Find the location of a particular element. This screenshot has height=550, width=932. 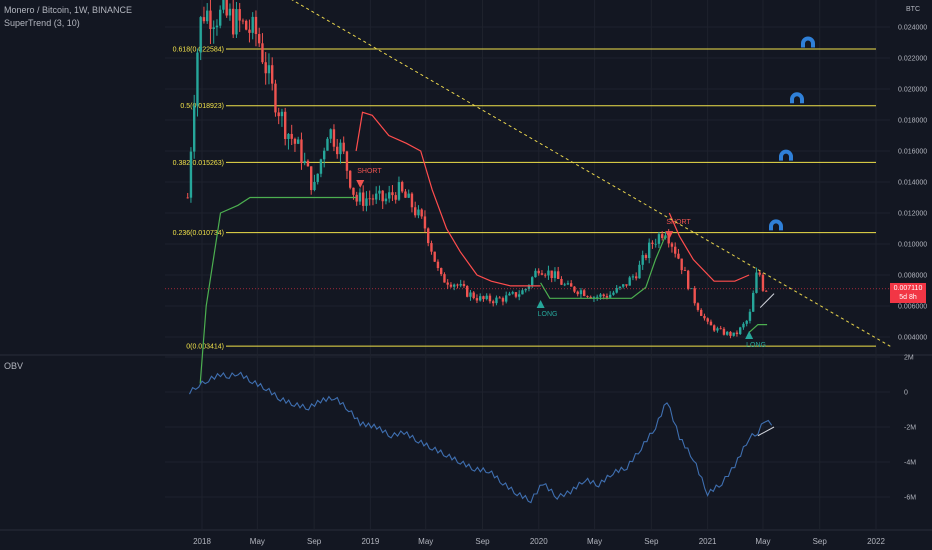

obv-indicator-label: OBV is located at coordinates (14, 366).